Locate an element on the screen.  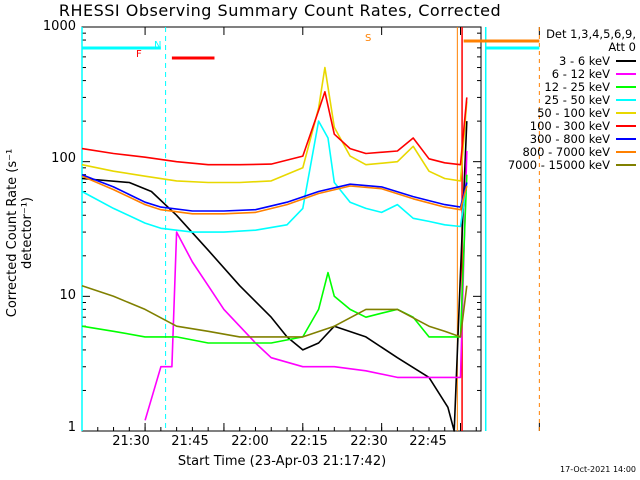
night-flag-label: N is located at coordinates (158, 45).